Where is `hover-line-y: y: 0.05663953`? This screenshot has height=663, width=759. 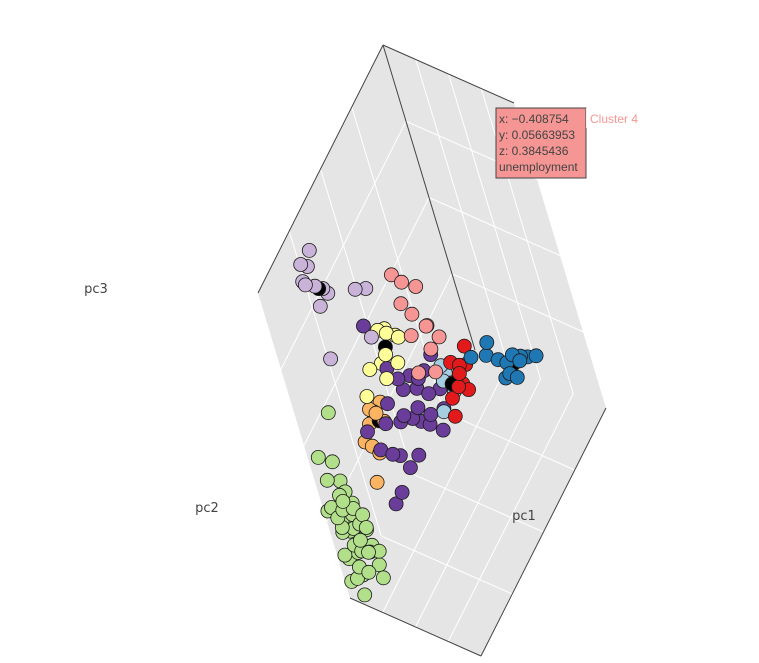 hover-line-y: y: 0.05663953 is located at coordinates (537, 135).